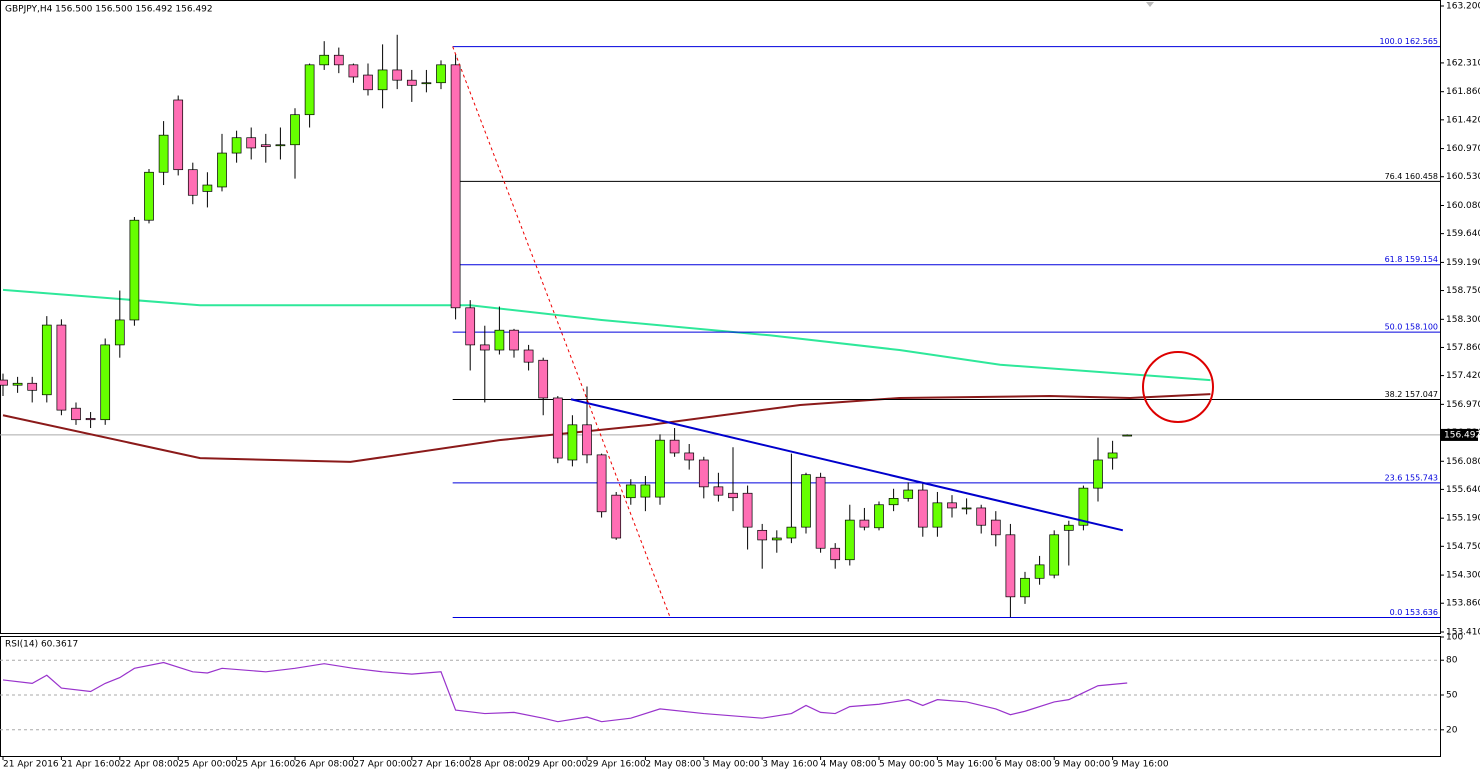 Image resolution: width=1480 pixels, height=772 pixels. What do you see at coordinates (1141, 765) in the screenshot?
I see `x-tick-label: 9 May 16:00` at bounding box center [1141, 765].